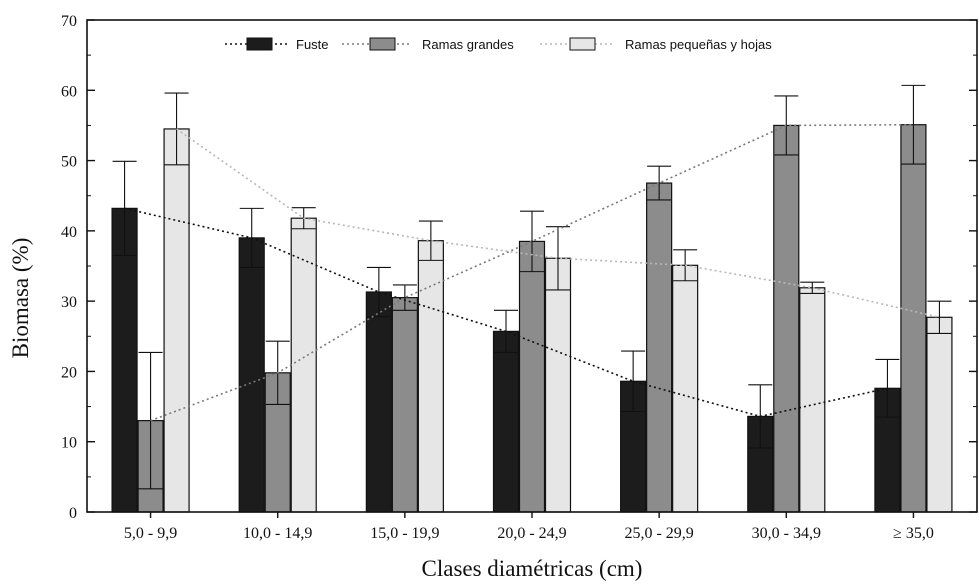 This screenshot has height=585, width=979. Describe the element at coordinates (532, 568) in the screenshot. I see `x-axis-title: Clases diamétricas (cm)` at that location.